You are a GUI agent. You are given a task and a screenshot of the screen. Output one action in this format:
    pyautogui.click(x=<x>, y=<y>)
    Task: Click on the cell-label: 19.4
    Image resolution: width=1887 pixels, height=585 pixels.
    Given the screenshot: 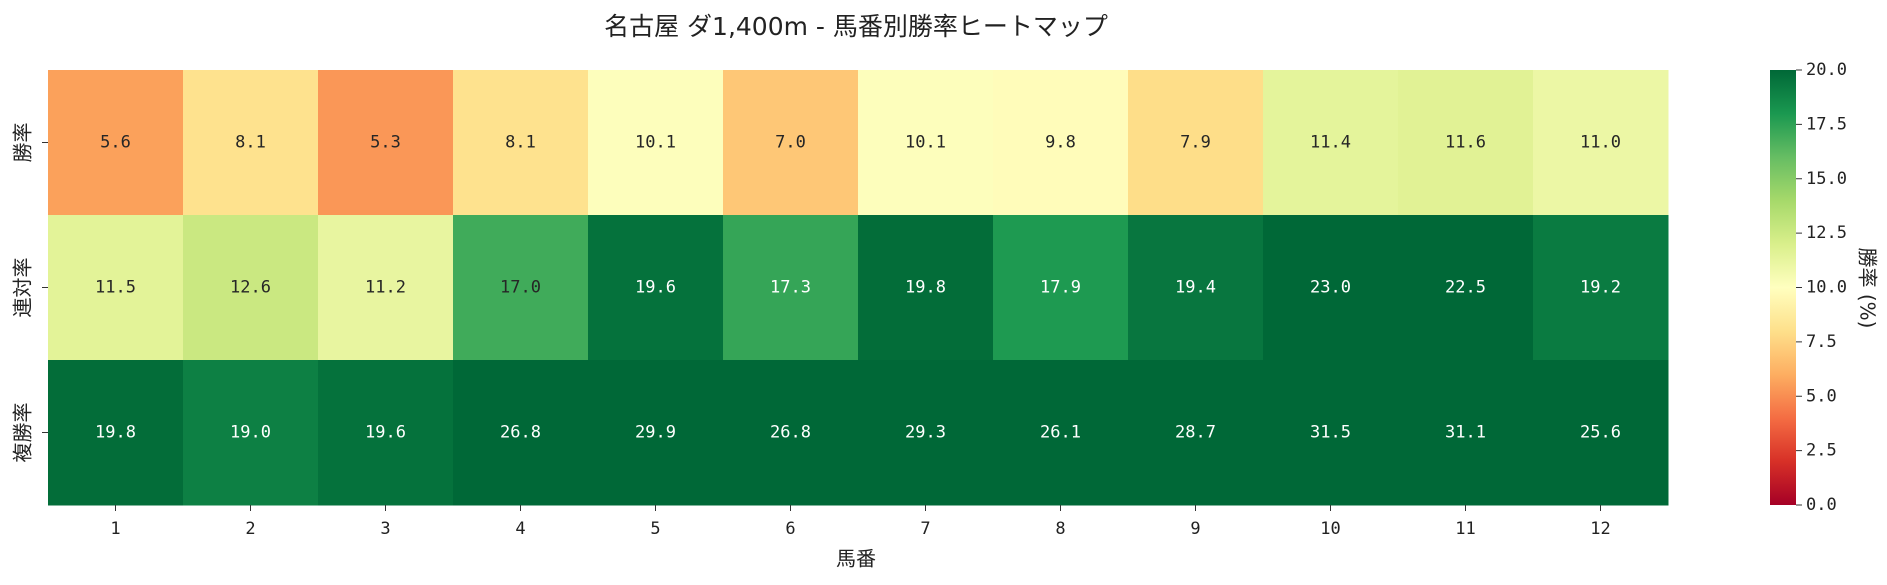 What is the action you would take?
    pyautogui.click(x=1195, y=288)
    